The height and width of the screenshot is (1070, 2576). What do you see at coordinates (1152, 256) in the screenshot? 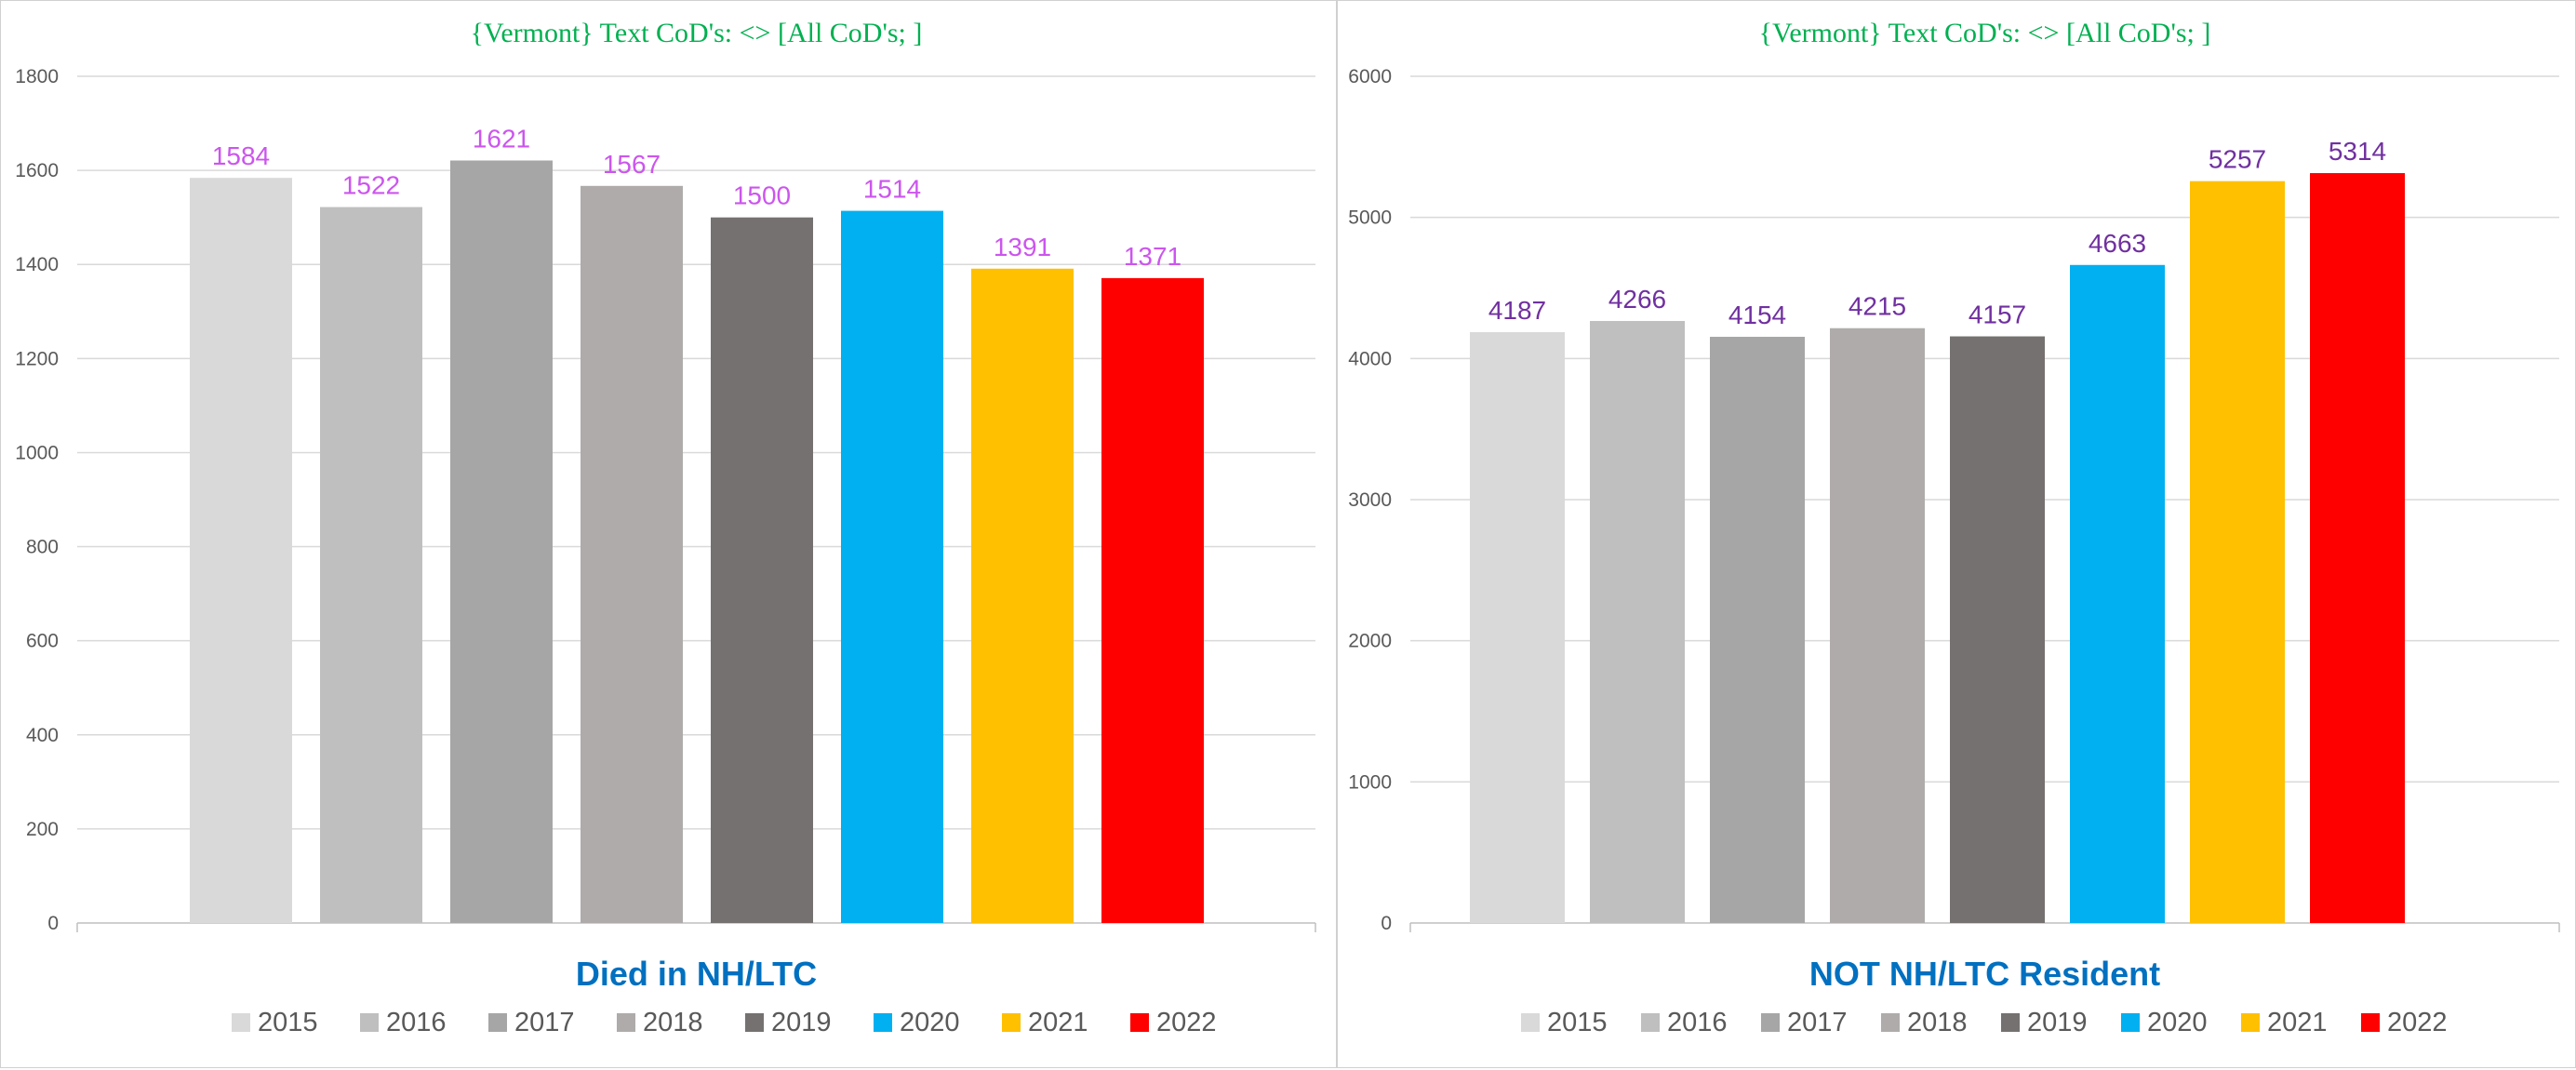
I see `data-label-2022: 1371` at bounding box center [1152, 256].